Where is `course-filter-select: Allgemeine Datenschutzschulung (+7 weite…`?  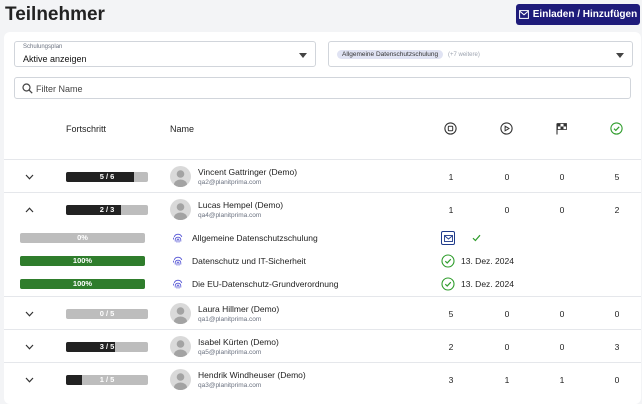
course-filter-select: Allgemeine Datenschutzschulung (+7 weite… is located at coordinates (480, 54).